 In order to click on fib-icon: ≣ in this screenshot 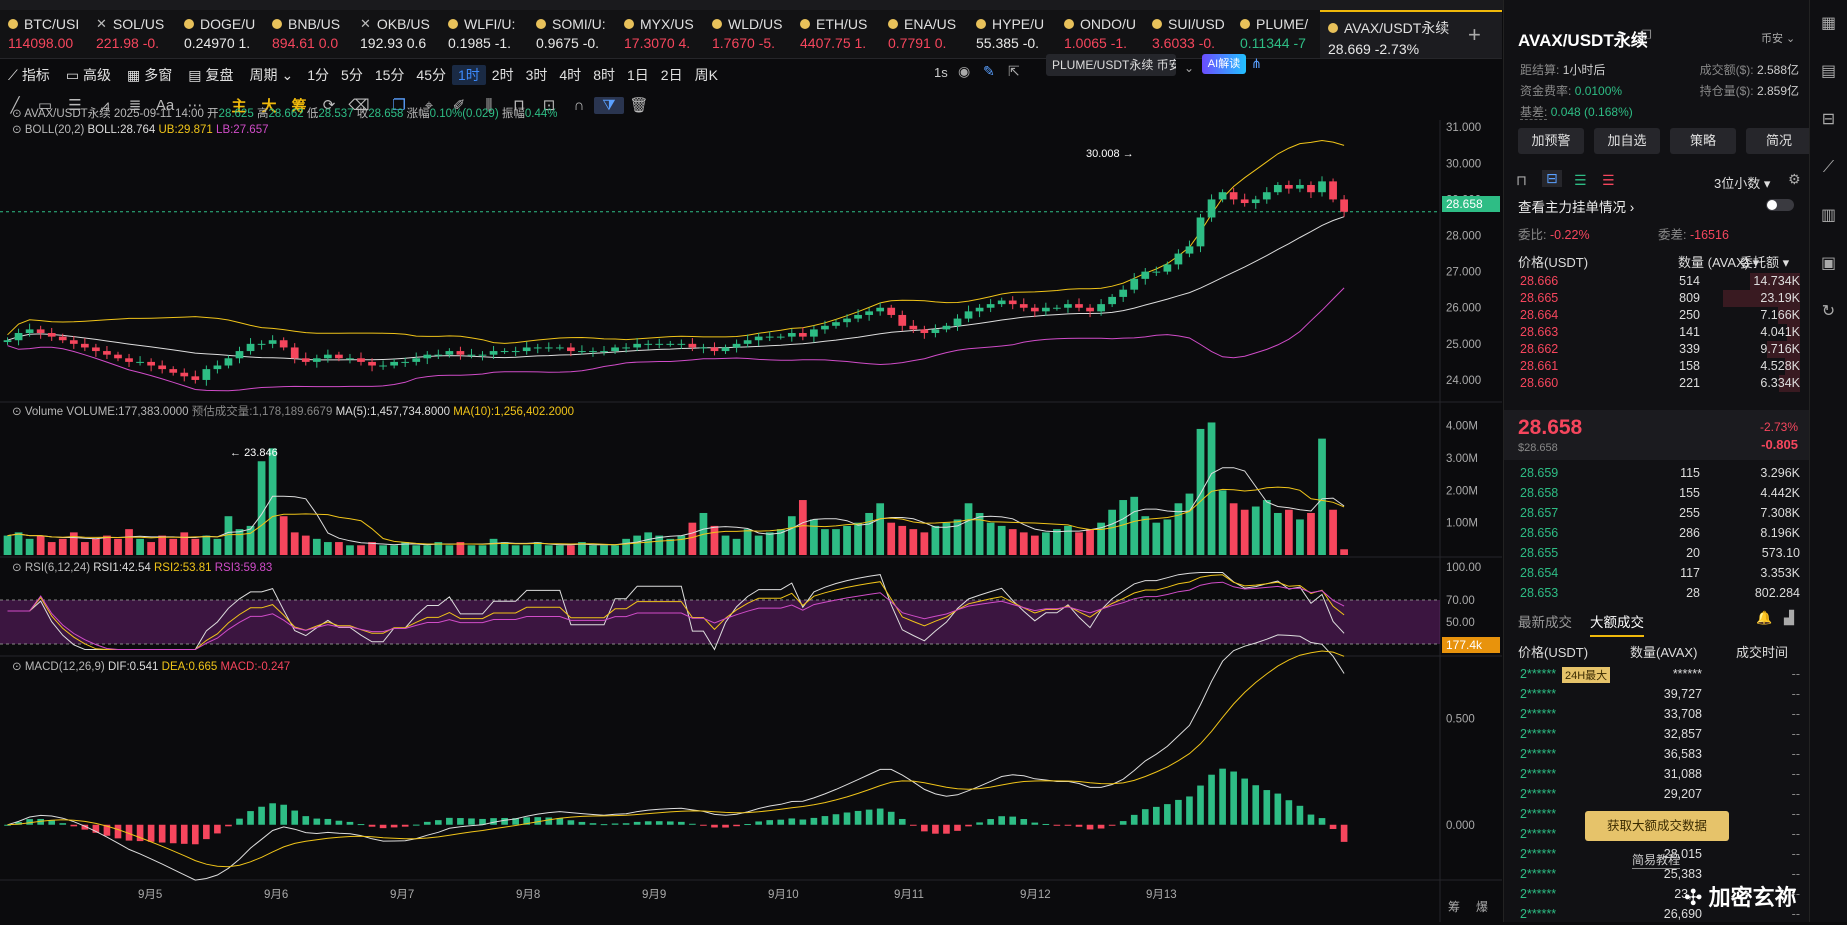, I will do `click(135, 105)`.